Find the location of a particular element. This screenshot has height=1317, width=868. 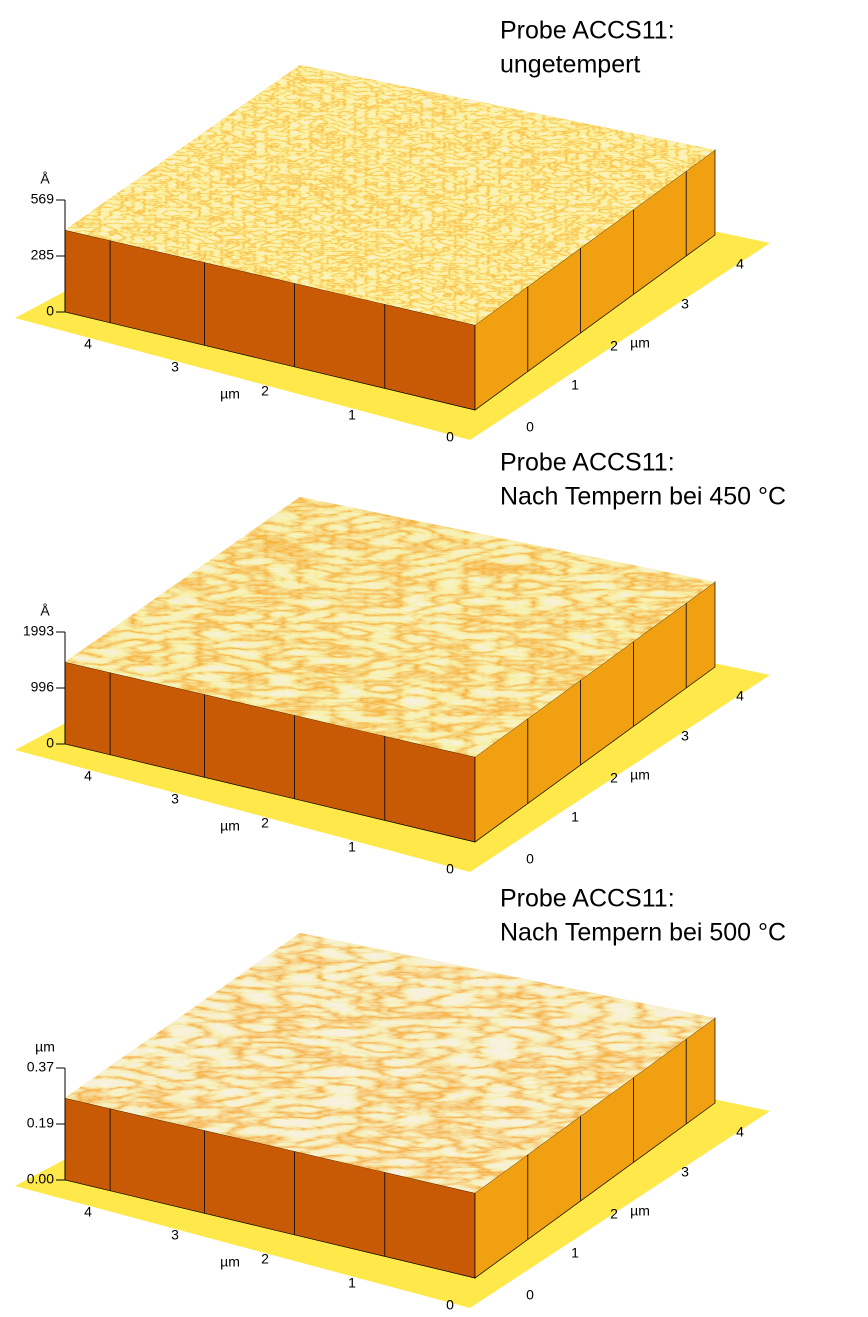

z-tick-label: 0.19 is located at coordinates (40, 1123).